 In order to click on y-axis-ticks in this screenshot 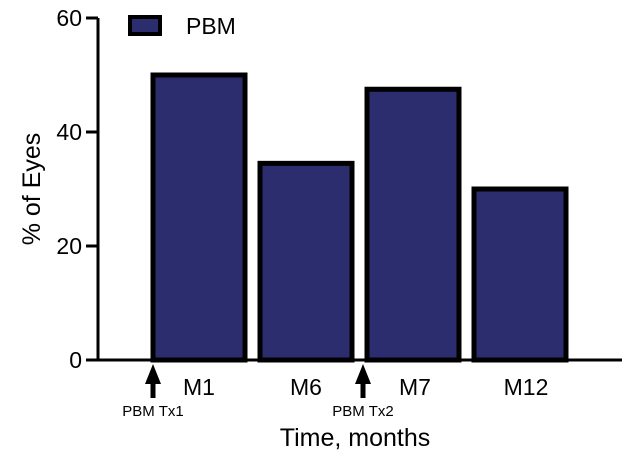, I will do `click(92, 189)`.